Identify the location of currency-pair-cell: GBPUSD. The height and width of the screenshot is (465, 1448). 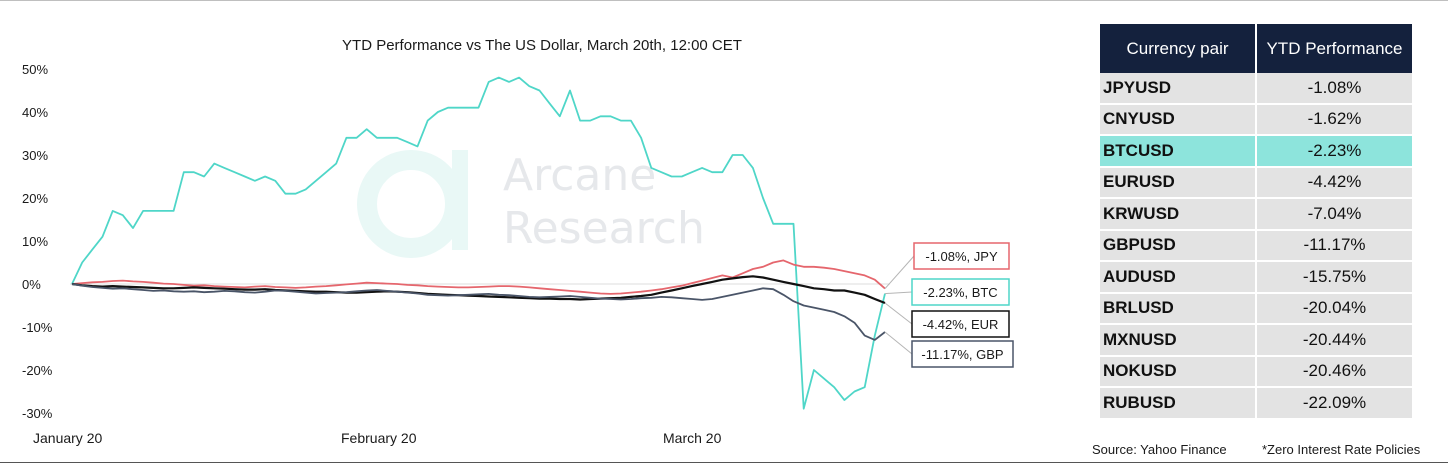
(1178, 245).